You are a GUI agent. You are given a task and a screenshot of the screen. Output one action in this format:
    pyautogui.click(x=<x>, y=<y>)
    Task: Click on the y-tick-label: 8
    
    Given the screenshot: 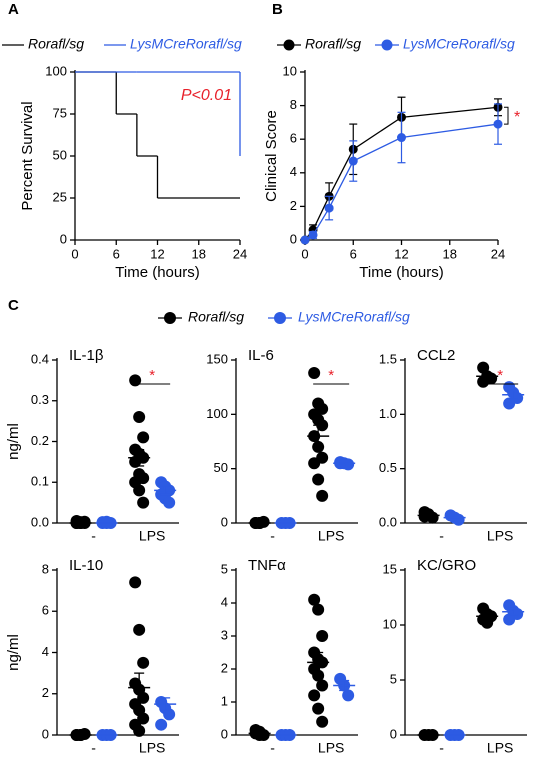 What is the action you would take?
    pyautogui.click(x=293, y=104)
    